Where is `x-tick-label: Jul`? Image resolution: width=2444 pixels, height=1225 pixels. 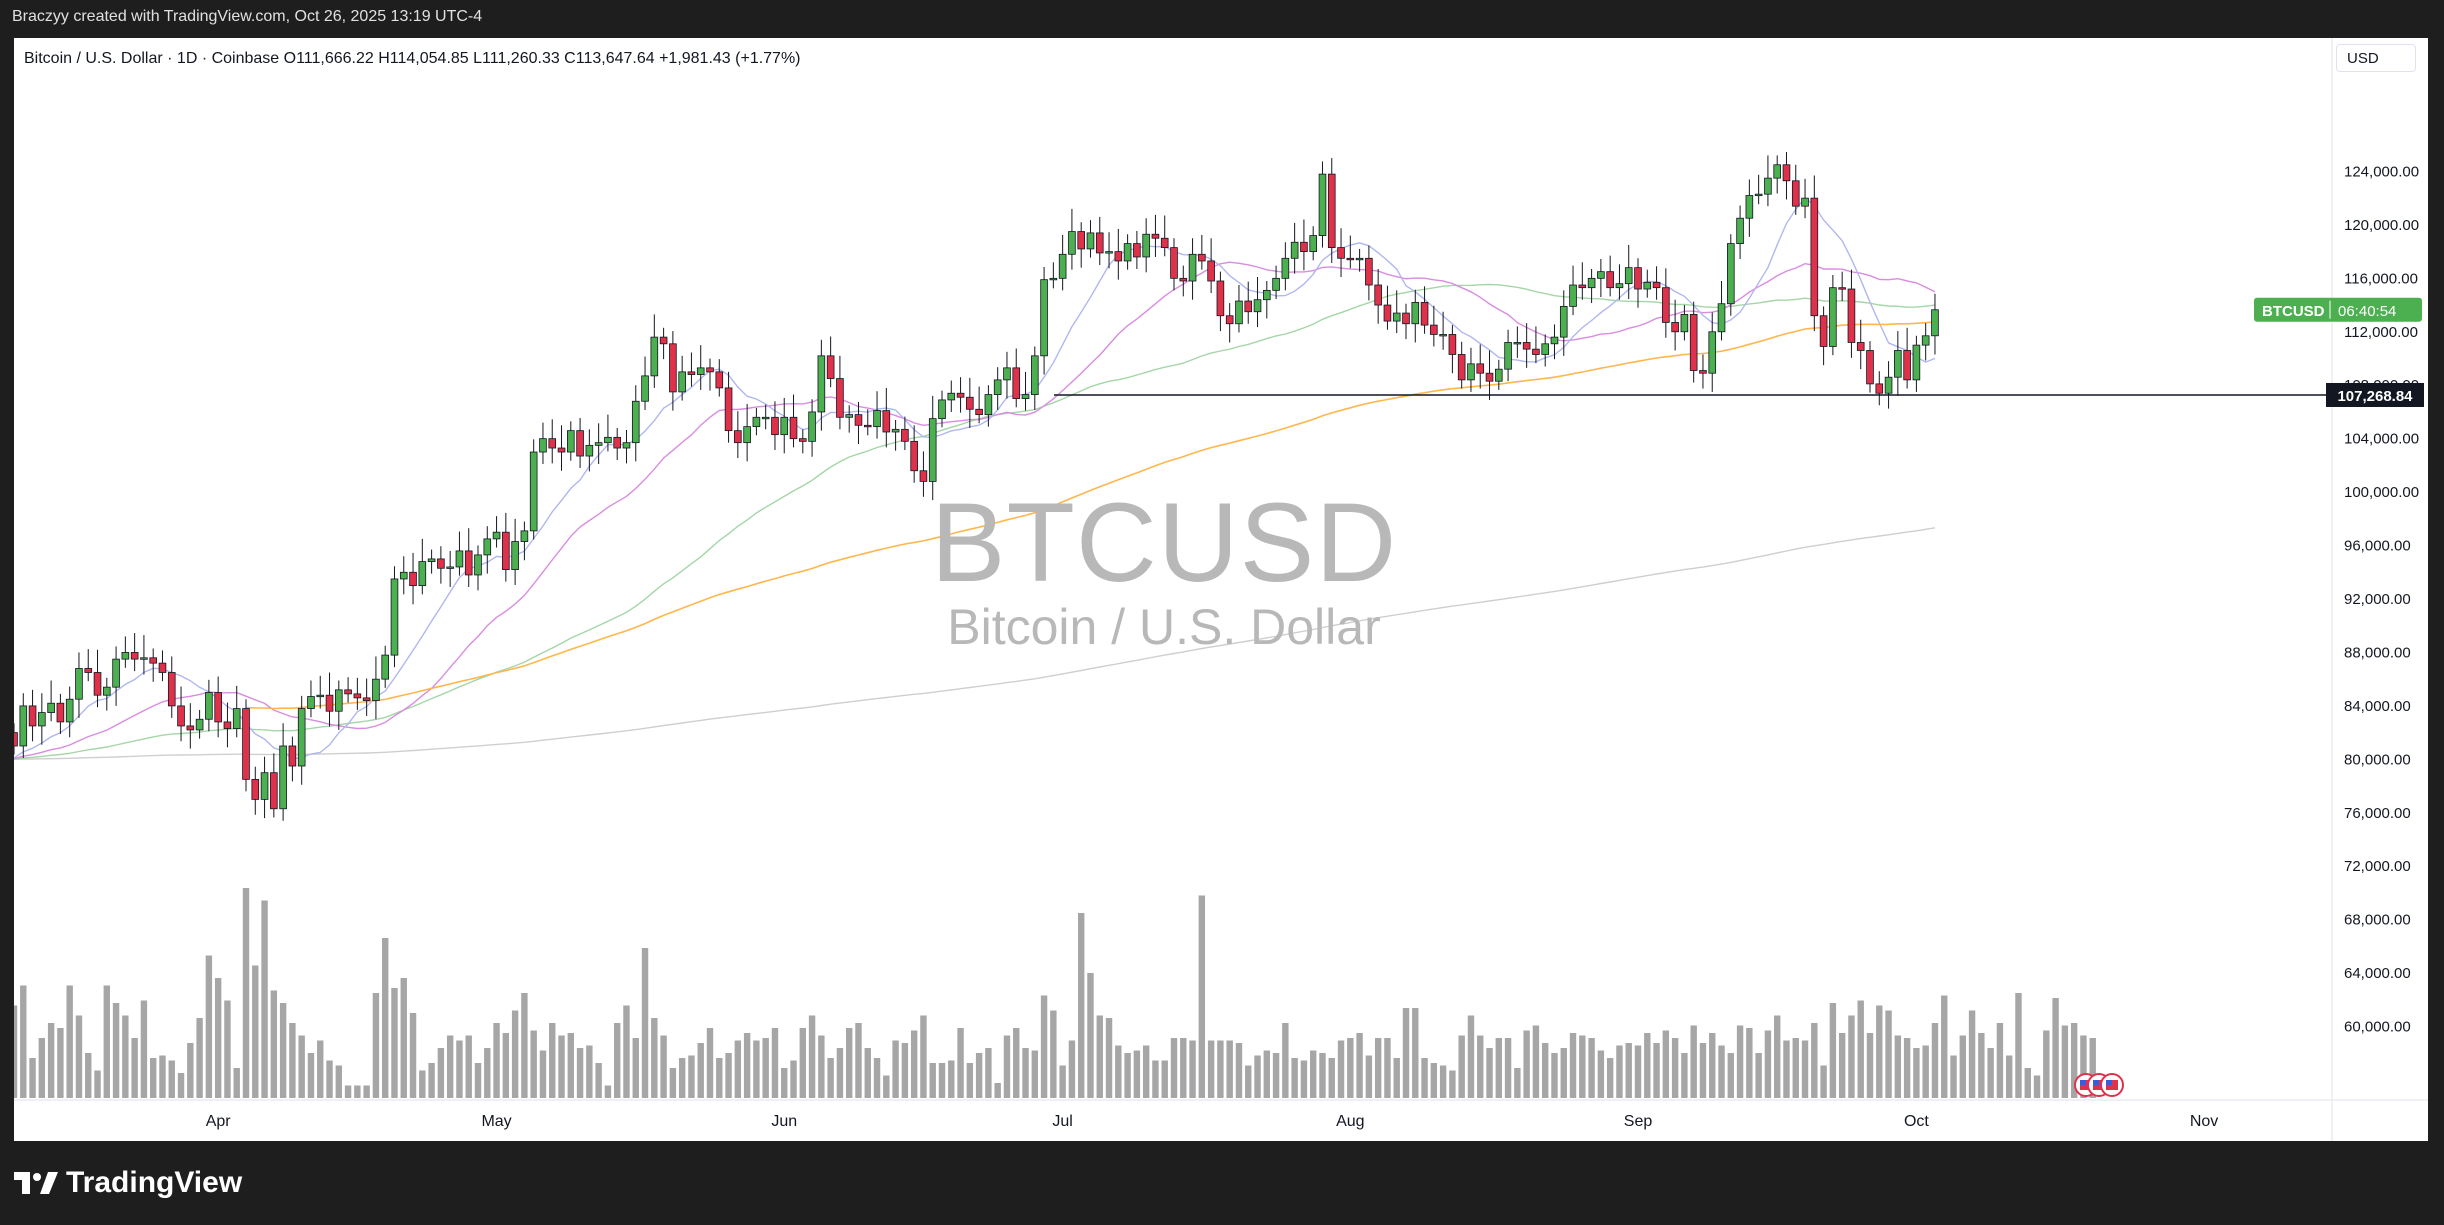
x-tick-label: Jul is located at coordinates (1062, 1121).